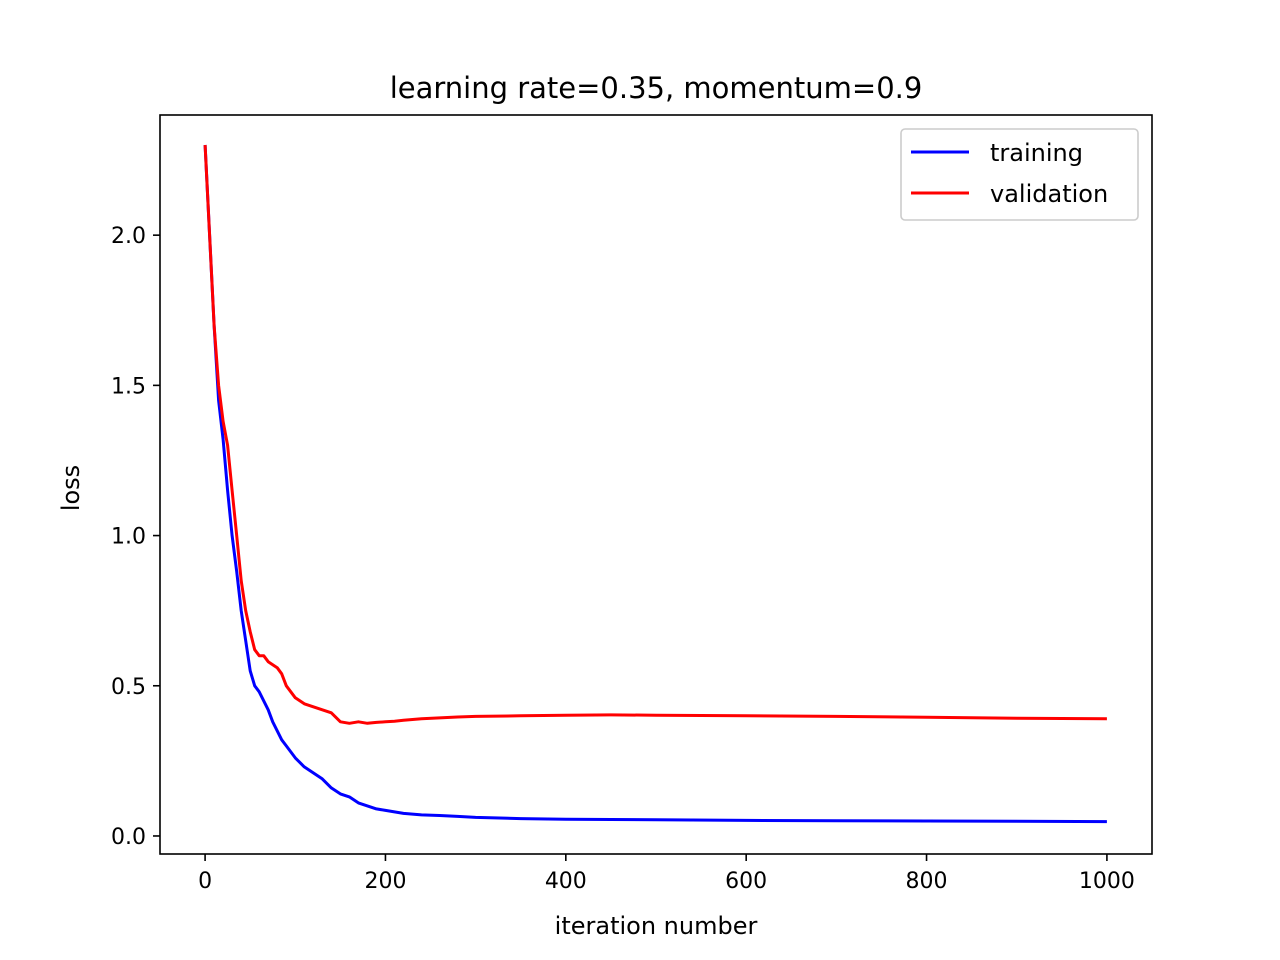  What do you see at coordinates (1019, 174) in the screenshot?
I see `legend: training validation` at bounding box center [1019, 174].